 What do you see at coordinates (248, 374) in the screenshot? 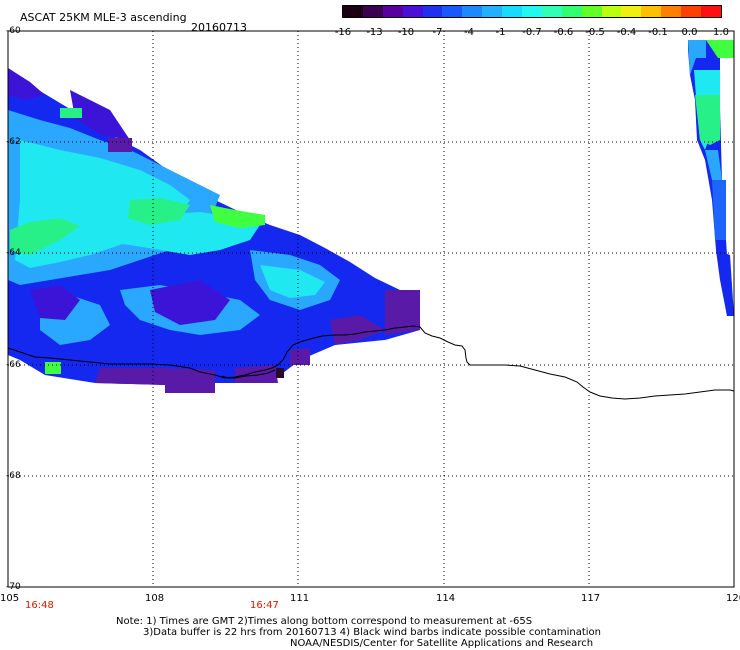
I see `coast-inlet` at bounding box center [248, 374].